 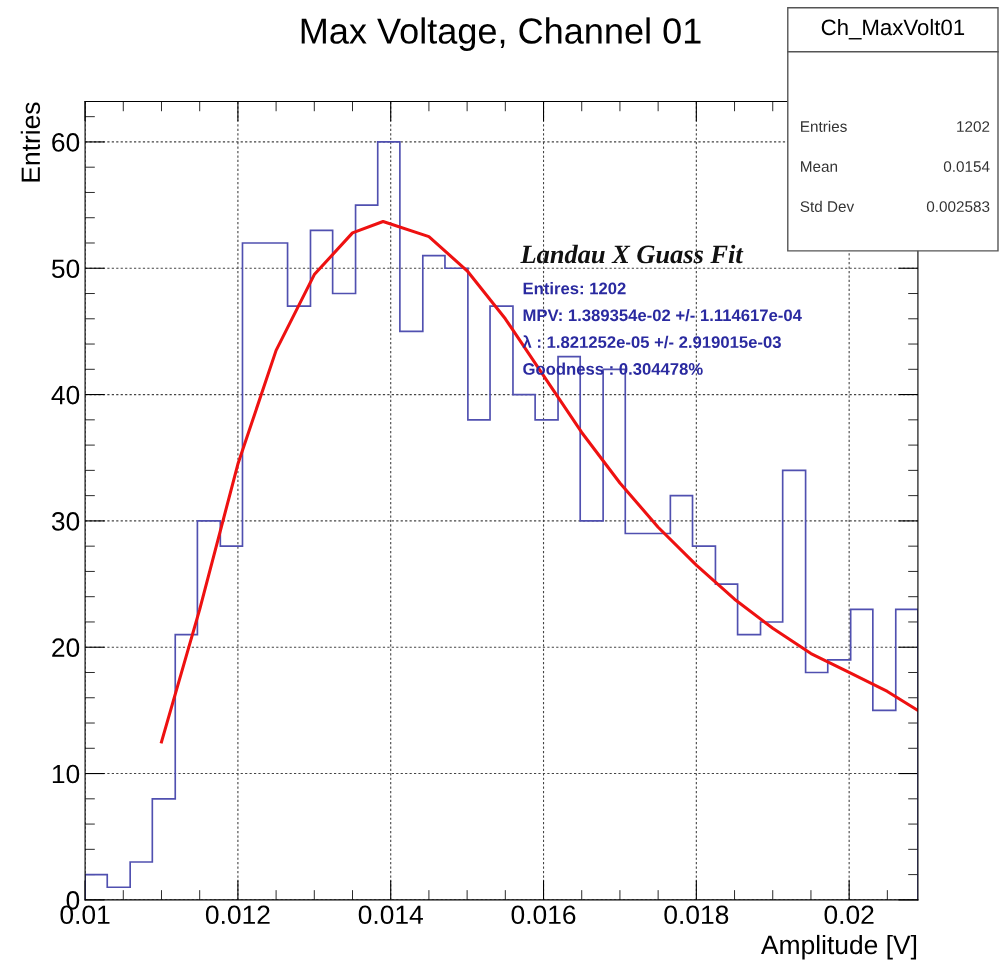 I want to click on x-tick-label: 0.02, so click(x=849, y=915).